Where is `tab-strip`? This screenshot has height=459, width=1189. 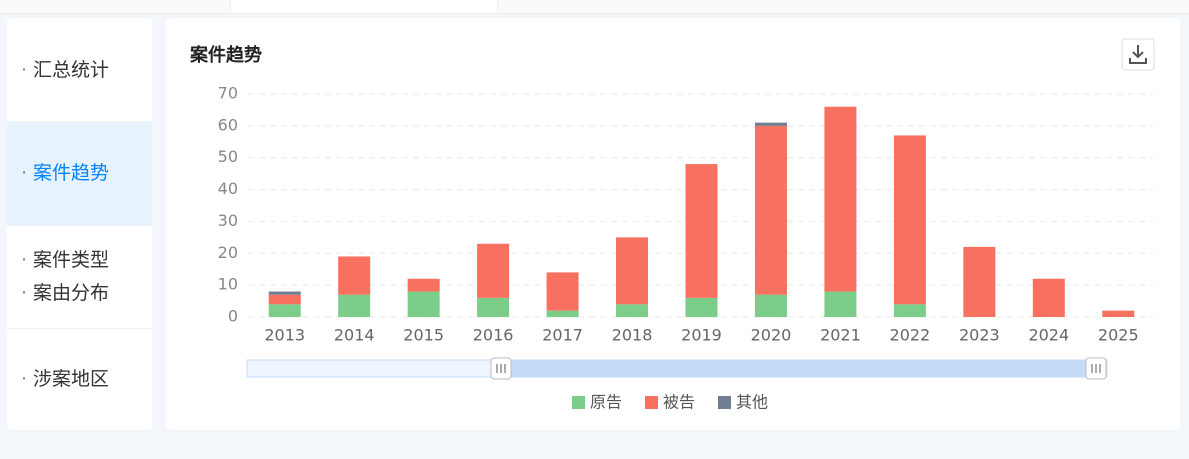 tab-strip is located at coordinates (594, 7).